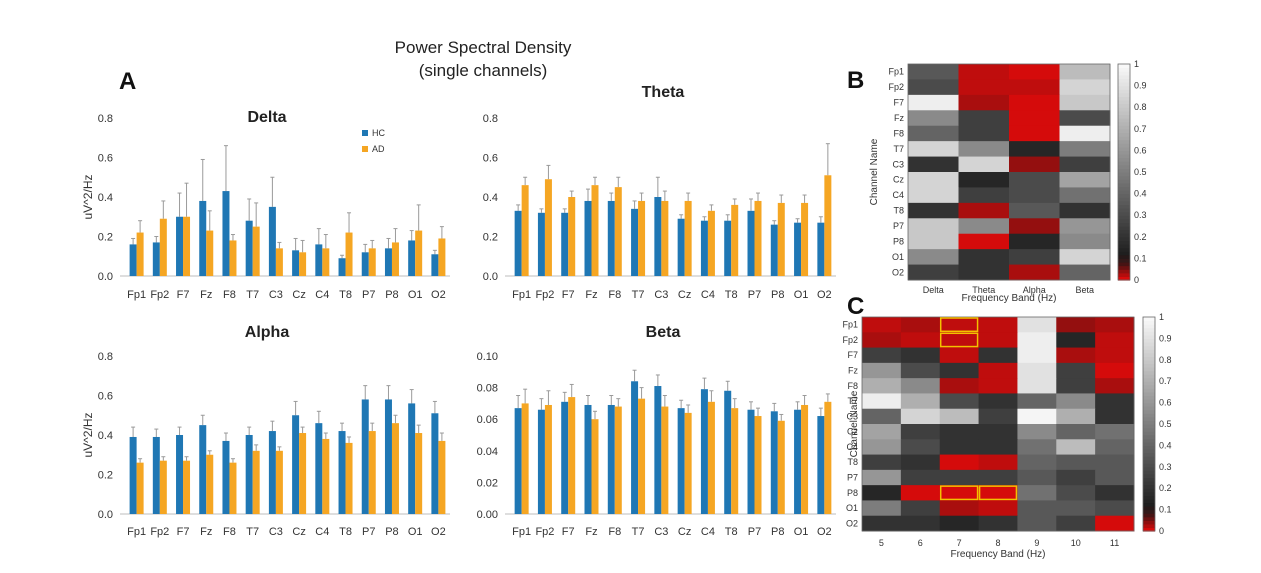  What do you see at coordinates (88, 435) in the screenshot?
I see `alpha-ylabel: uV^2/Hz` at bounding box center [88, 435].